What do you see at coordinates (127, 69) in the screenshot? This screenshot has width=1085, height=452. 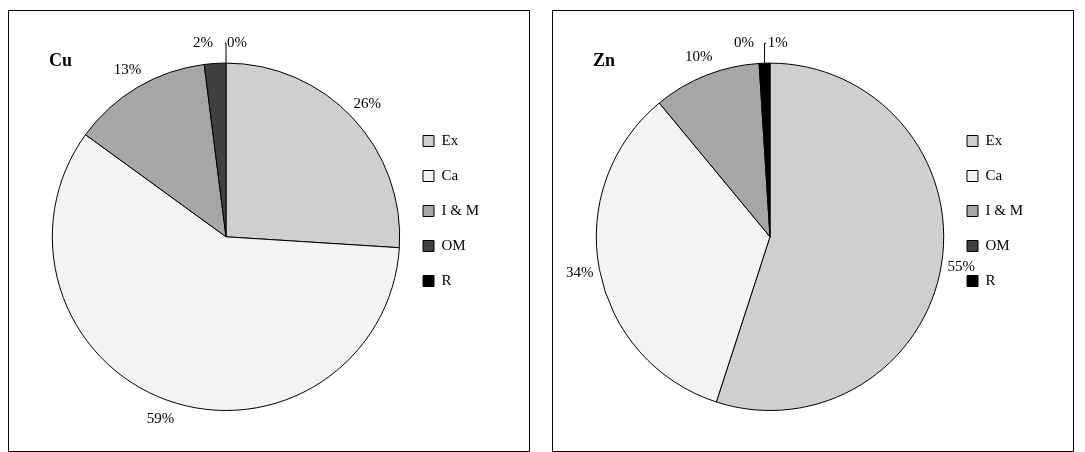 I see `data-label: 13%` at bounding box center [127, 69].